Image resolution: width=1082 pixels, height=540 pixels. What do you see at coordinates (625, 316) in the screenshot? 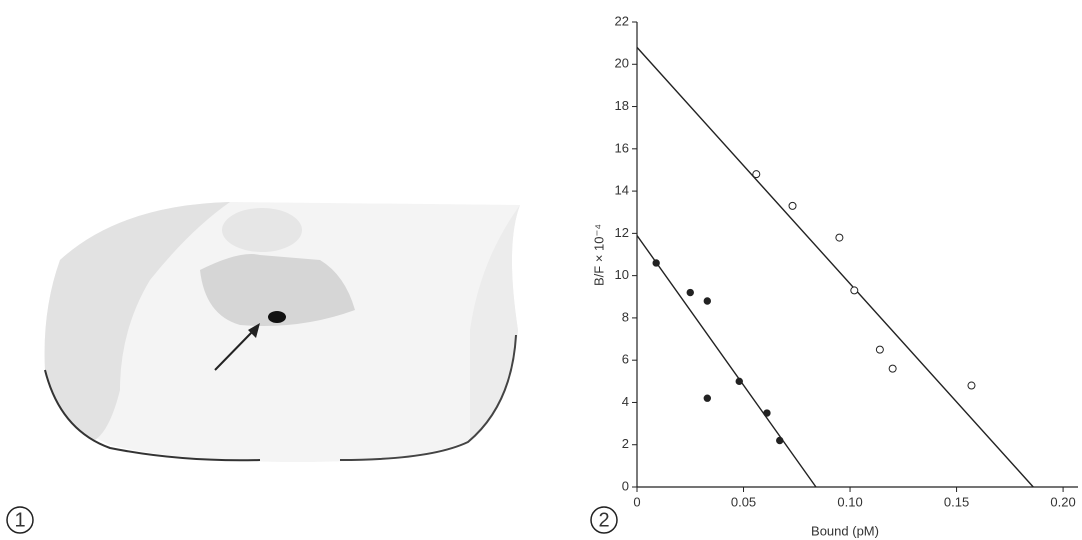
I see `y-tick-label: 8` at bounding box center [625, 316].